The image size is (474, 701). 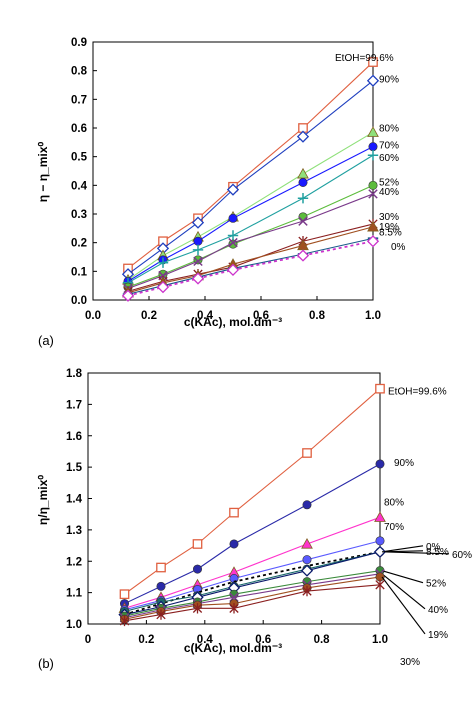 I want to click on series-40-: 40%, so click(x=283, y=596).